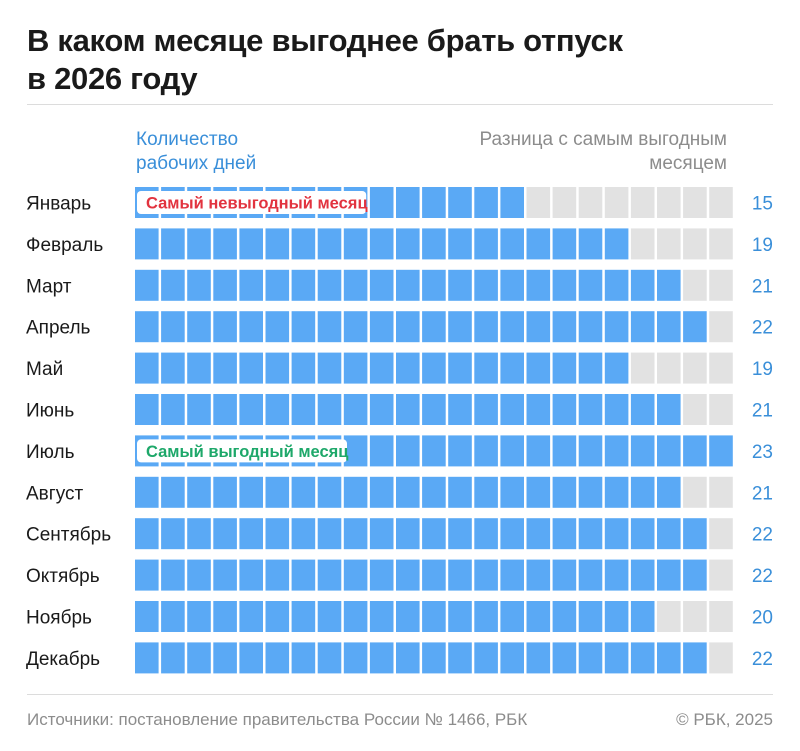  I want to click on chart-row: Сентябрь 22, so click(399, 534).